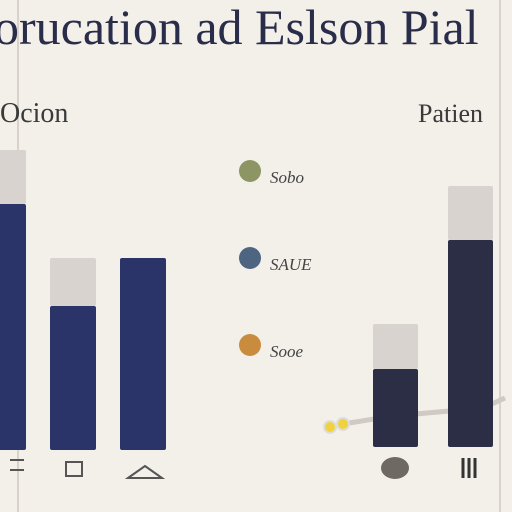  Describe the element at coordinates (34, 113) in the screenshot. I see `chart-title: Ocion` at that location.